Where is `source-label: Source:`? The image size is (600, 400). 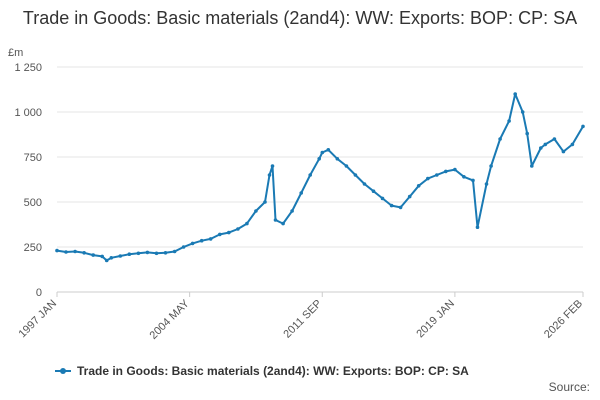
source-label: Source: is located at coordinates (569, 387).